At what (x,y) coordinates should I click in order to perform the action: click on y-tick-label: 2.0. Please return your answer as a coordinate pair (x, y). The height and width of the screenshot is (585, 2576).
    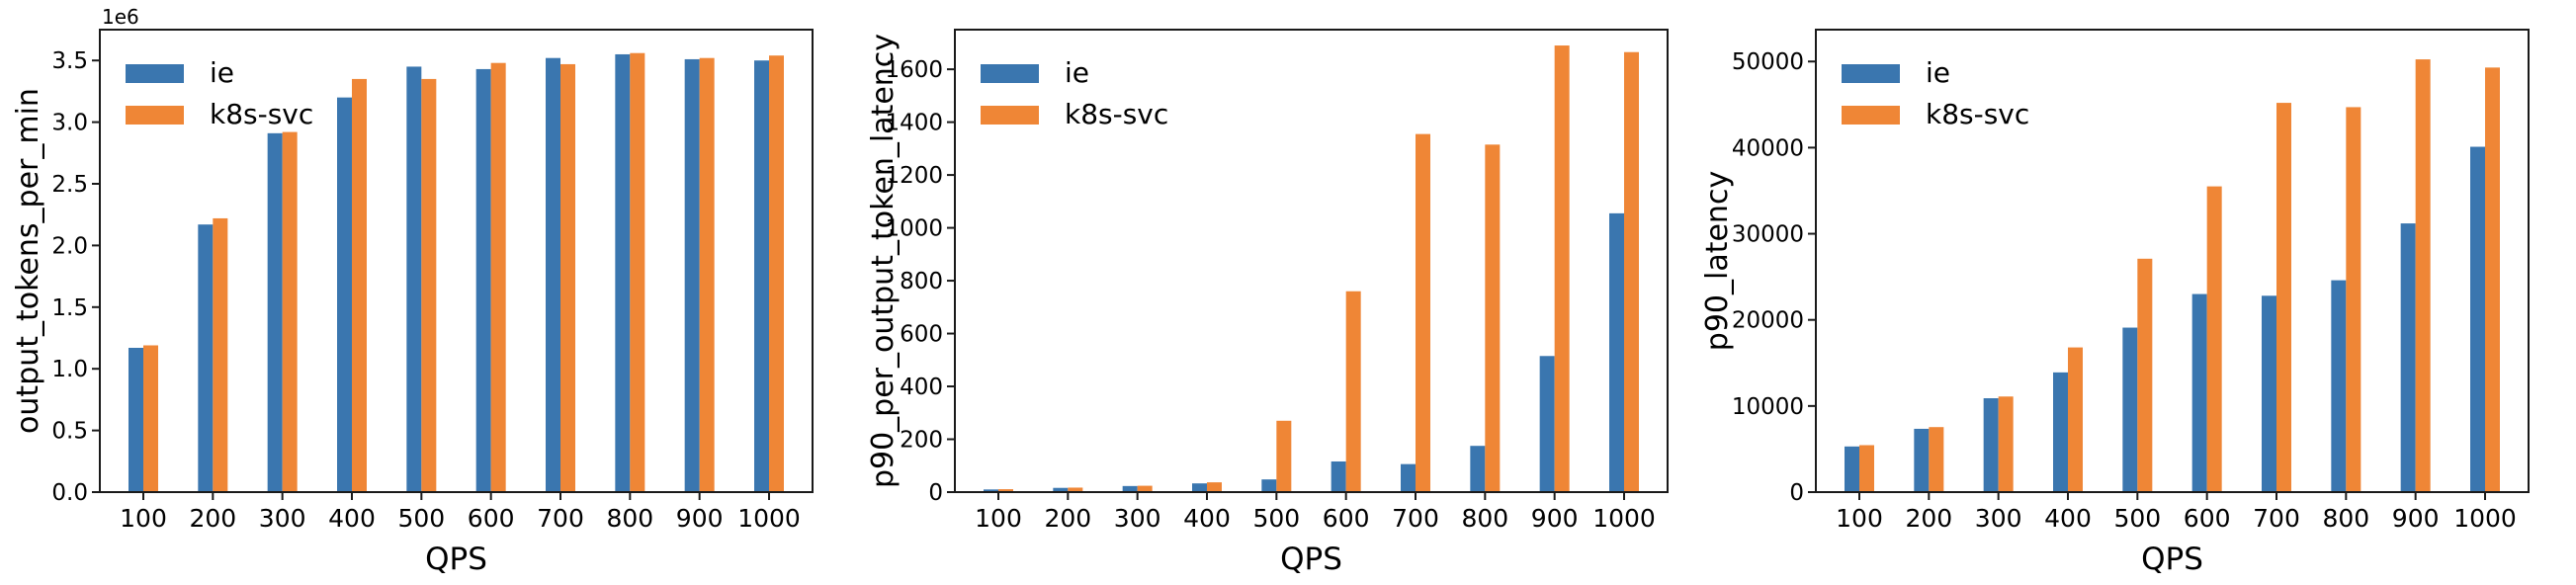
    Looking at the image, I should click on (69, 246).